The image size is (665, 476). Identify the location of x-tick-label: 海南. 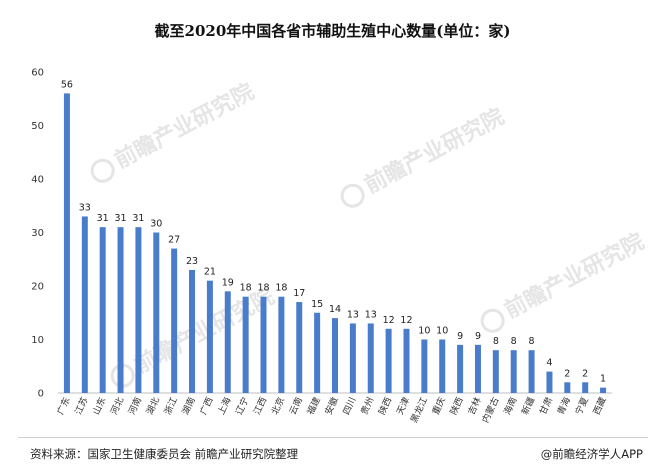
(510, 405).